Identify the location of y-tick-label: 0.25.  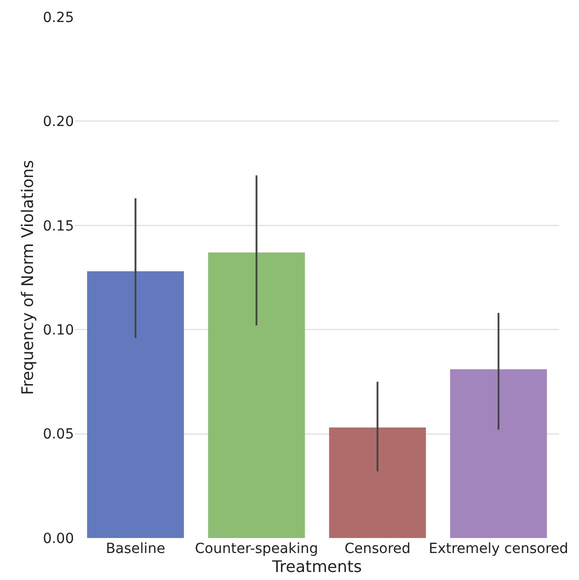
(58, 18).